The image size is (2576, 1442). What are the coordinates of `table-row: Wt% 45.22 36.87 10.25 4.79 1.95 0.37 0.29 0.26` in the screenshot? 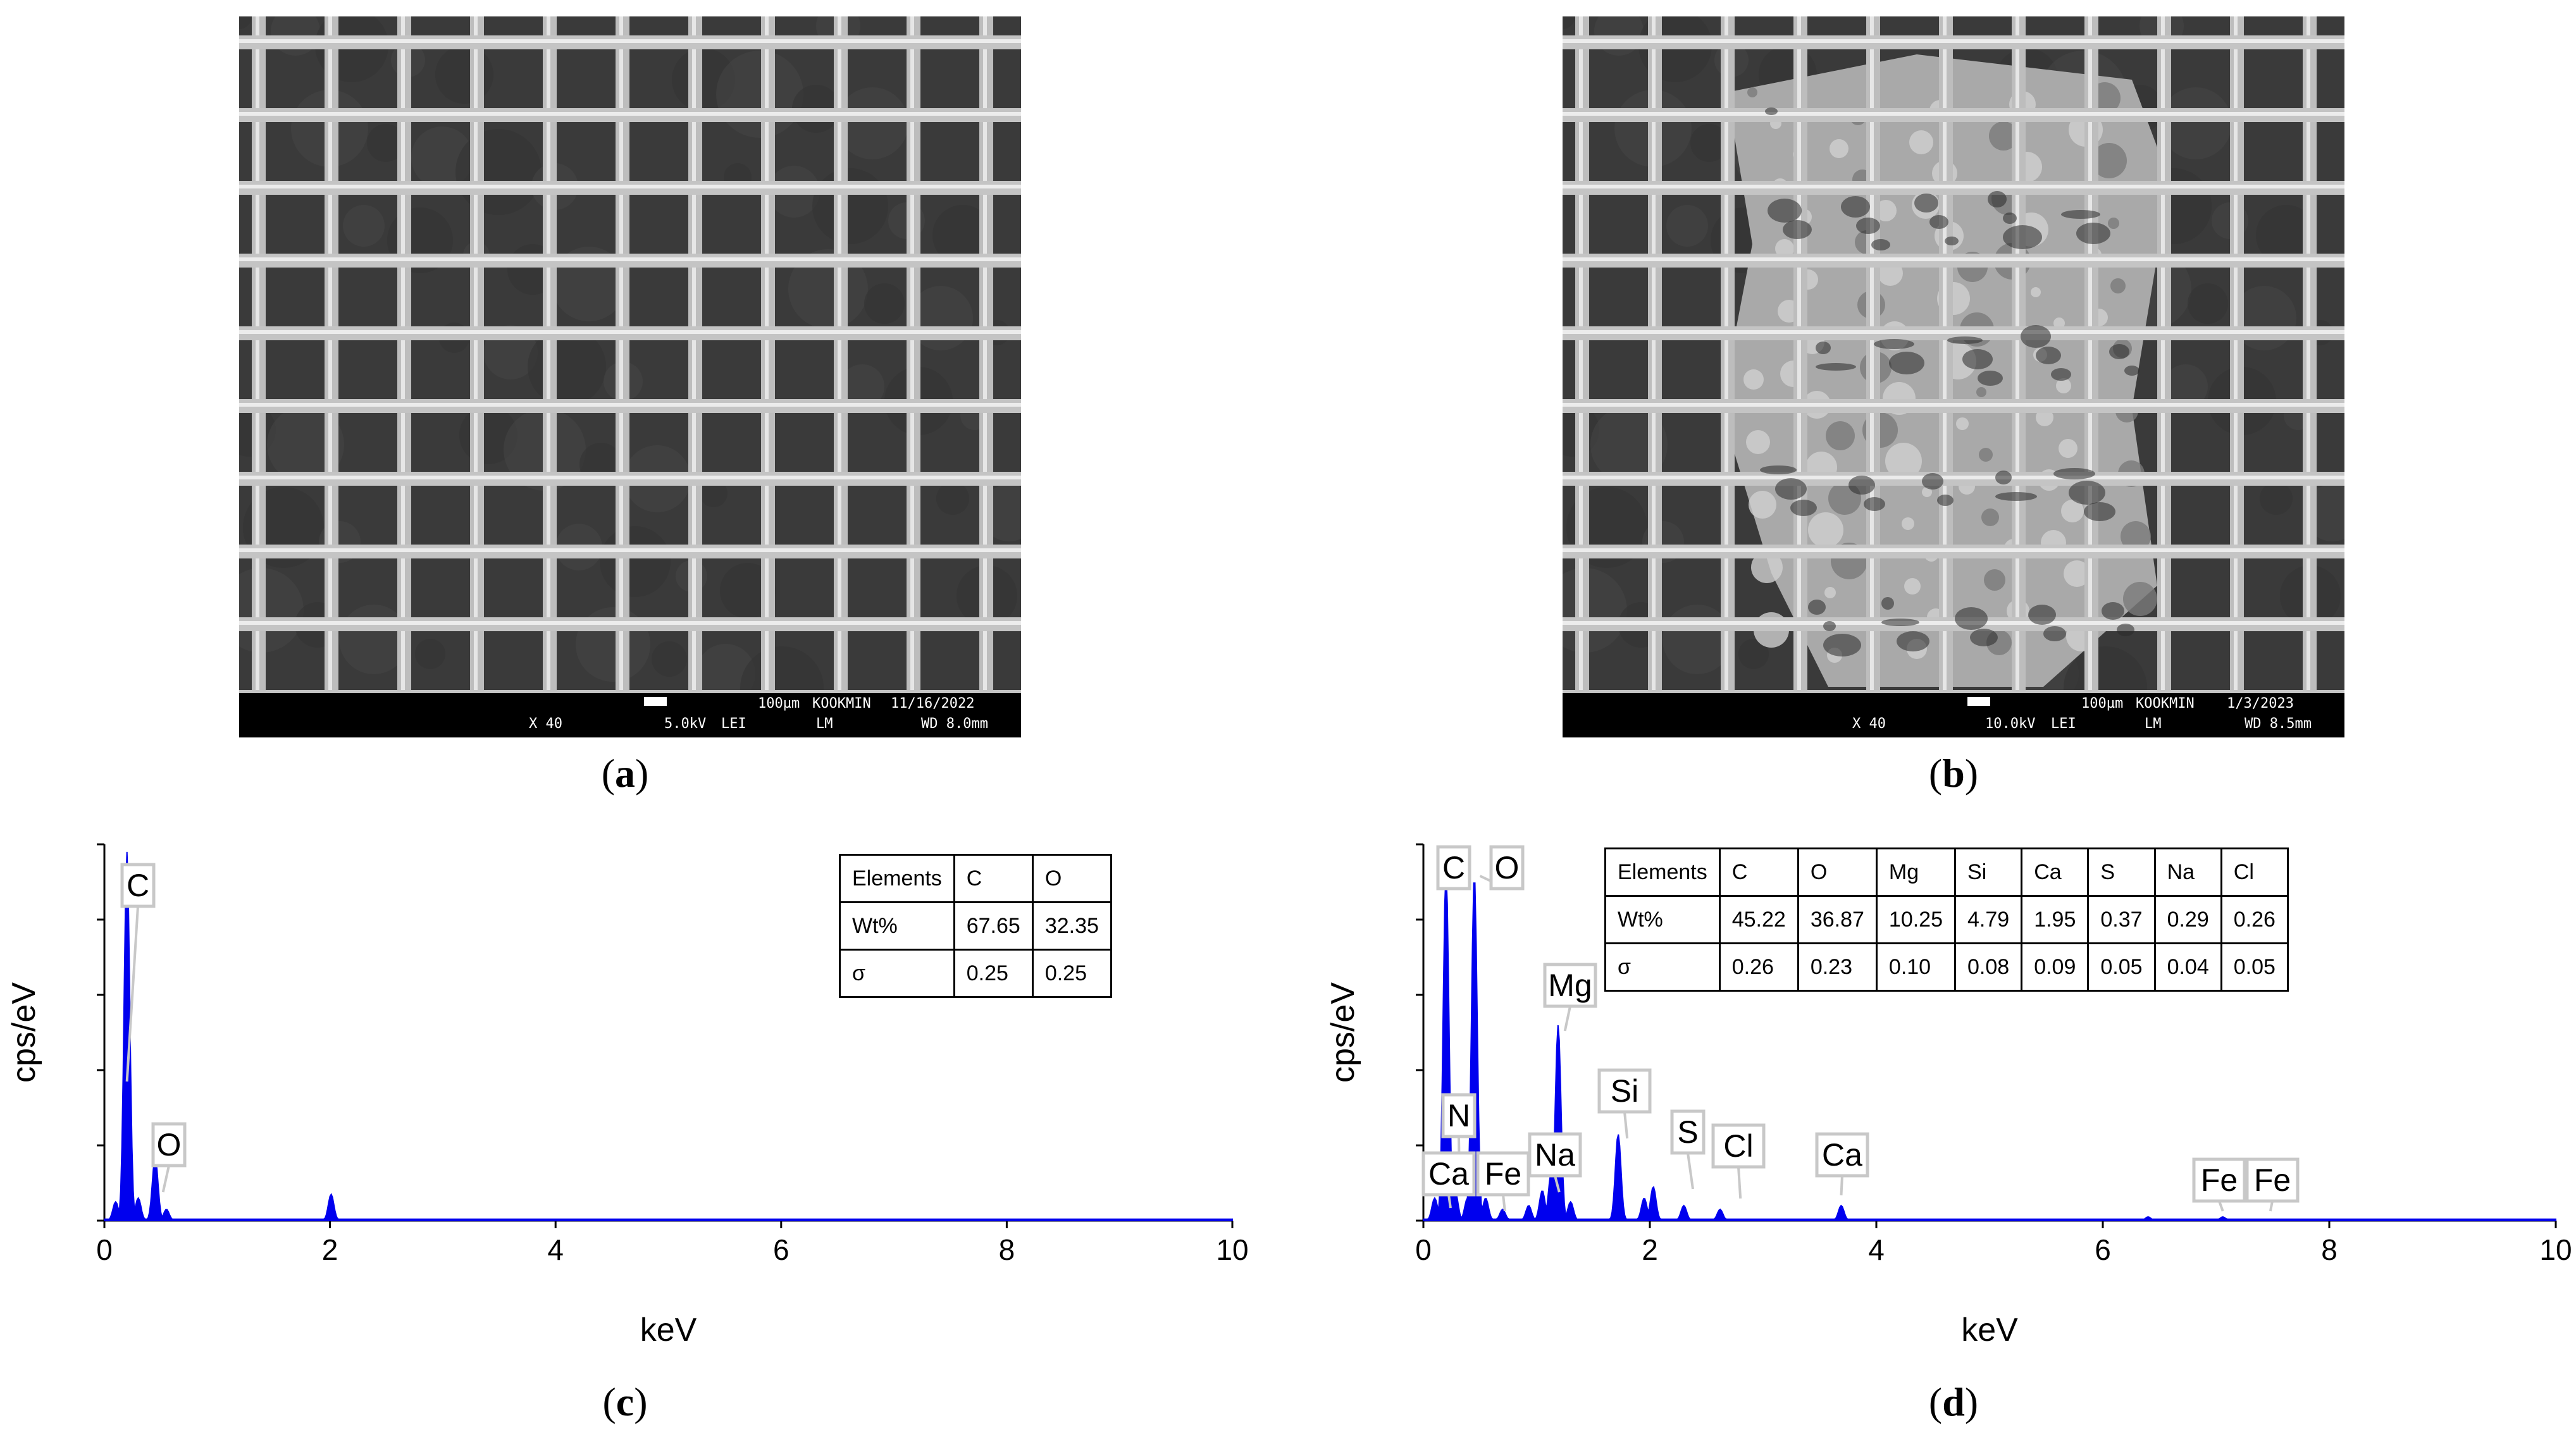 It's located at (1947, 919).